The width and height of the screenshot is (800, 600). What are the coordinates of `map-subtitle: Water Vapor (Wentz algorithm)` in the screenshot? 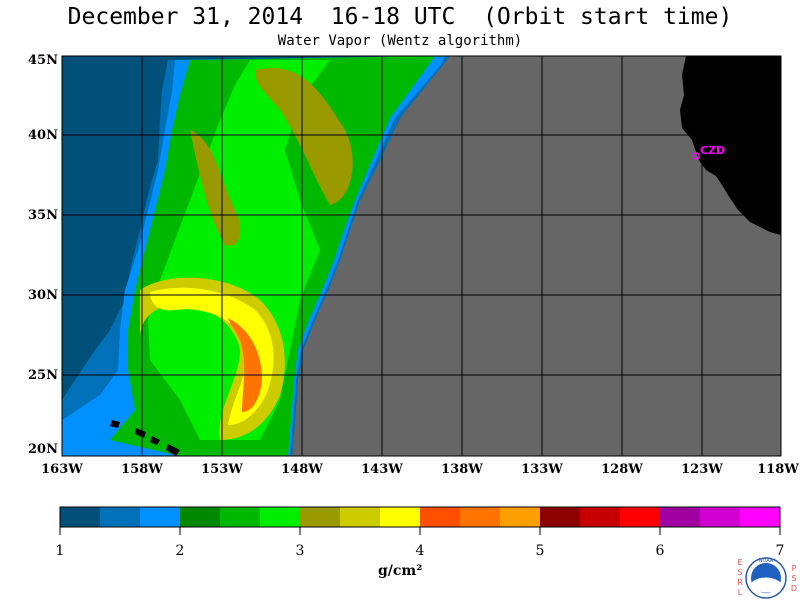 It's located at (400, 41).